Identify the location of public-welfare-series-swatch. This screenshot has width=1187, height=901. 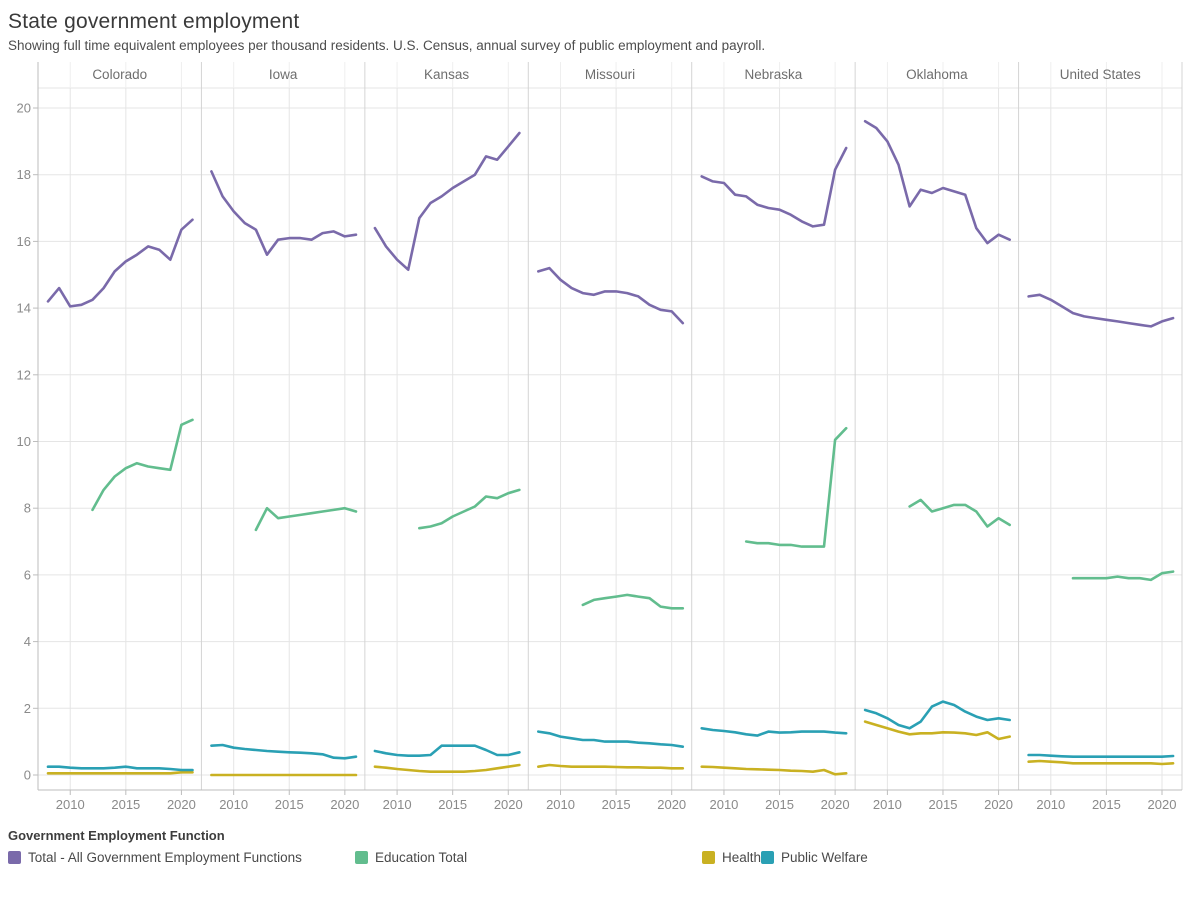
(768, 857).